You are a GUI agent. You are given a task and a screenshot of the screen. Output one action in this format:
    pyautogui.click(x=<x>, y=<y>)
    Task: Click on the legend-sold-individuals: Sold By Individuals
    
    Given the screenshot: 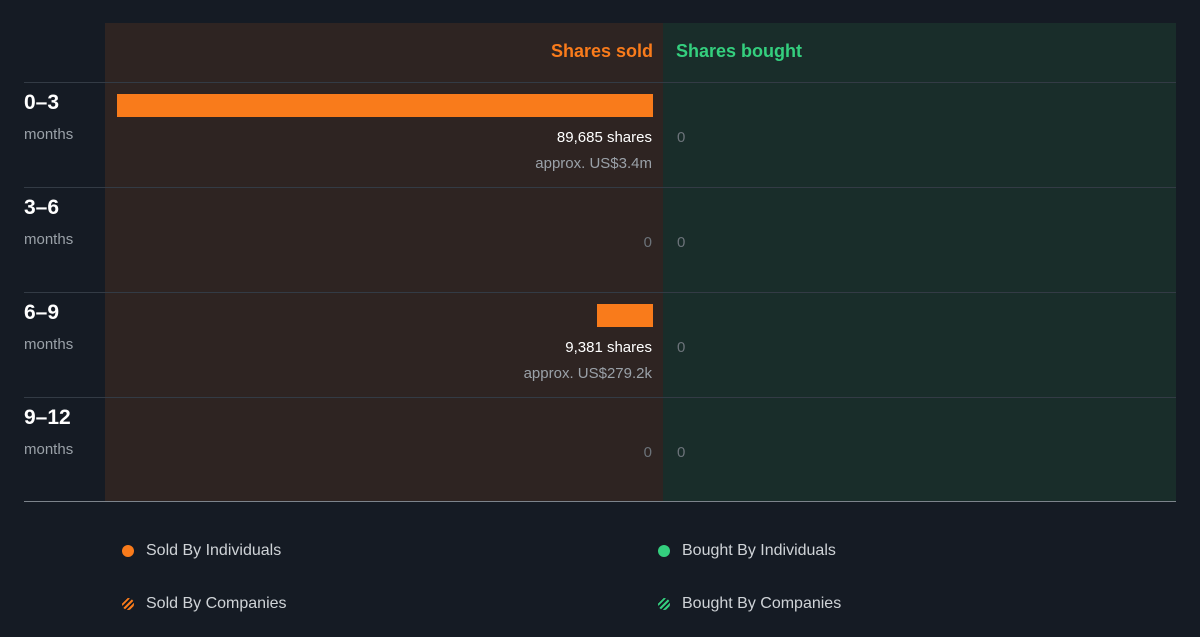 What is the action you would take?
    pyautogui.click(x=201, y=551)
    